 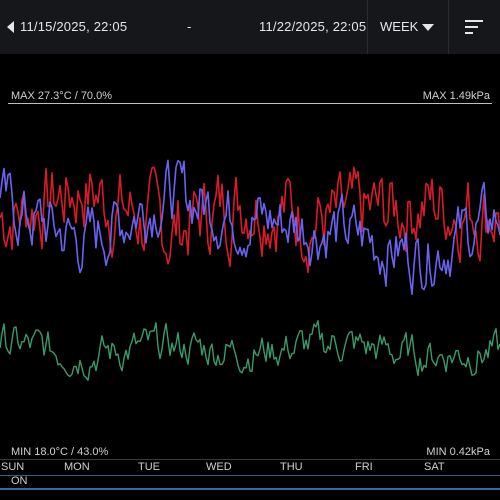 What do you see at coordinates (458, 452) in the screenshot?
I see `min-pressure-label: MIN 0.42kPa` at bounding box center [458, 452].